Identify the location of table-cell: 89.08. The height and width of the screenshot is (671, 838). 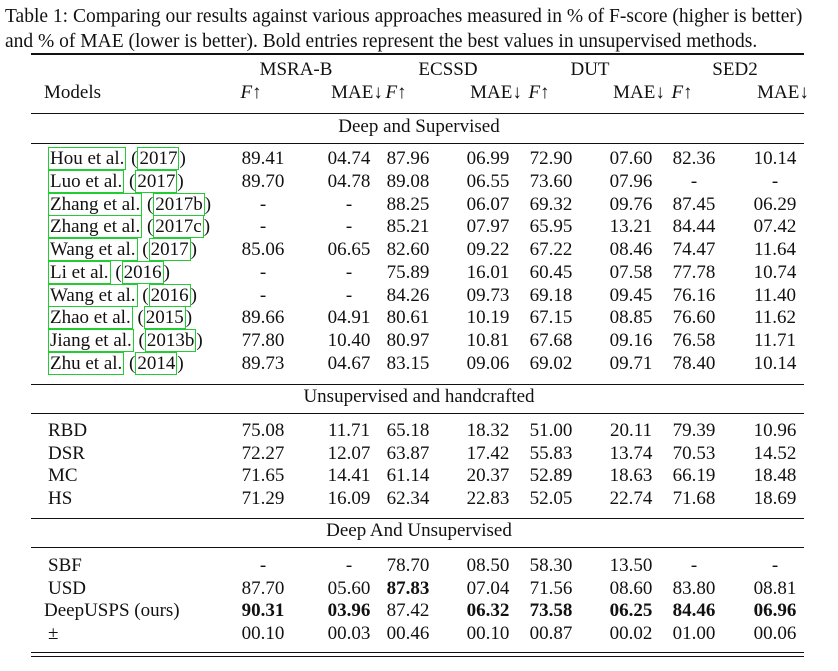
(408, 181).